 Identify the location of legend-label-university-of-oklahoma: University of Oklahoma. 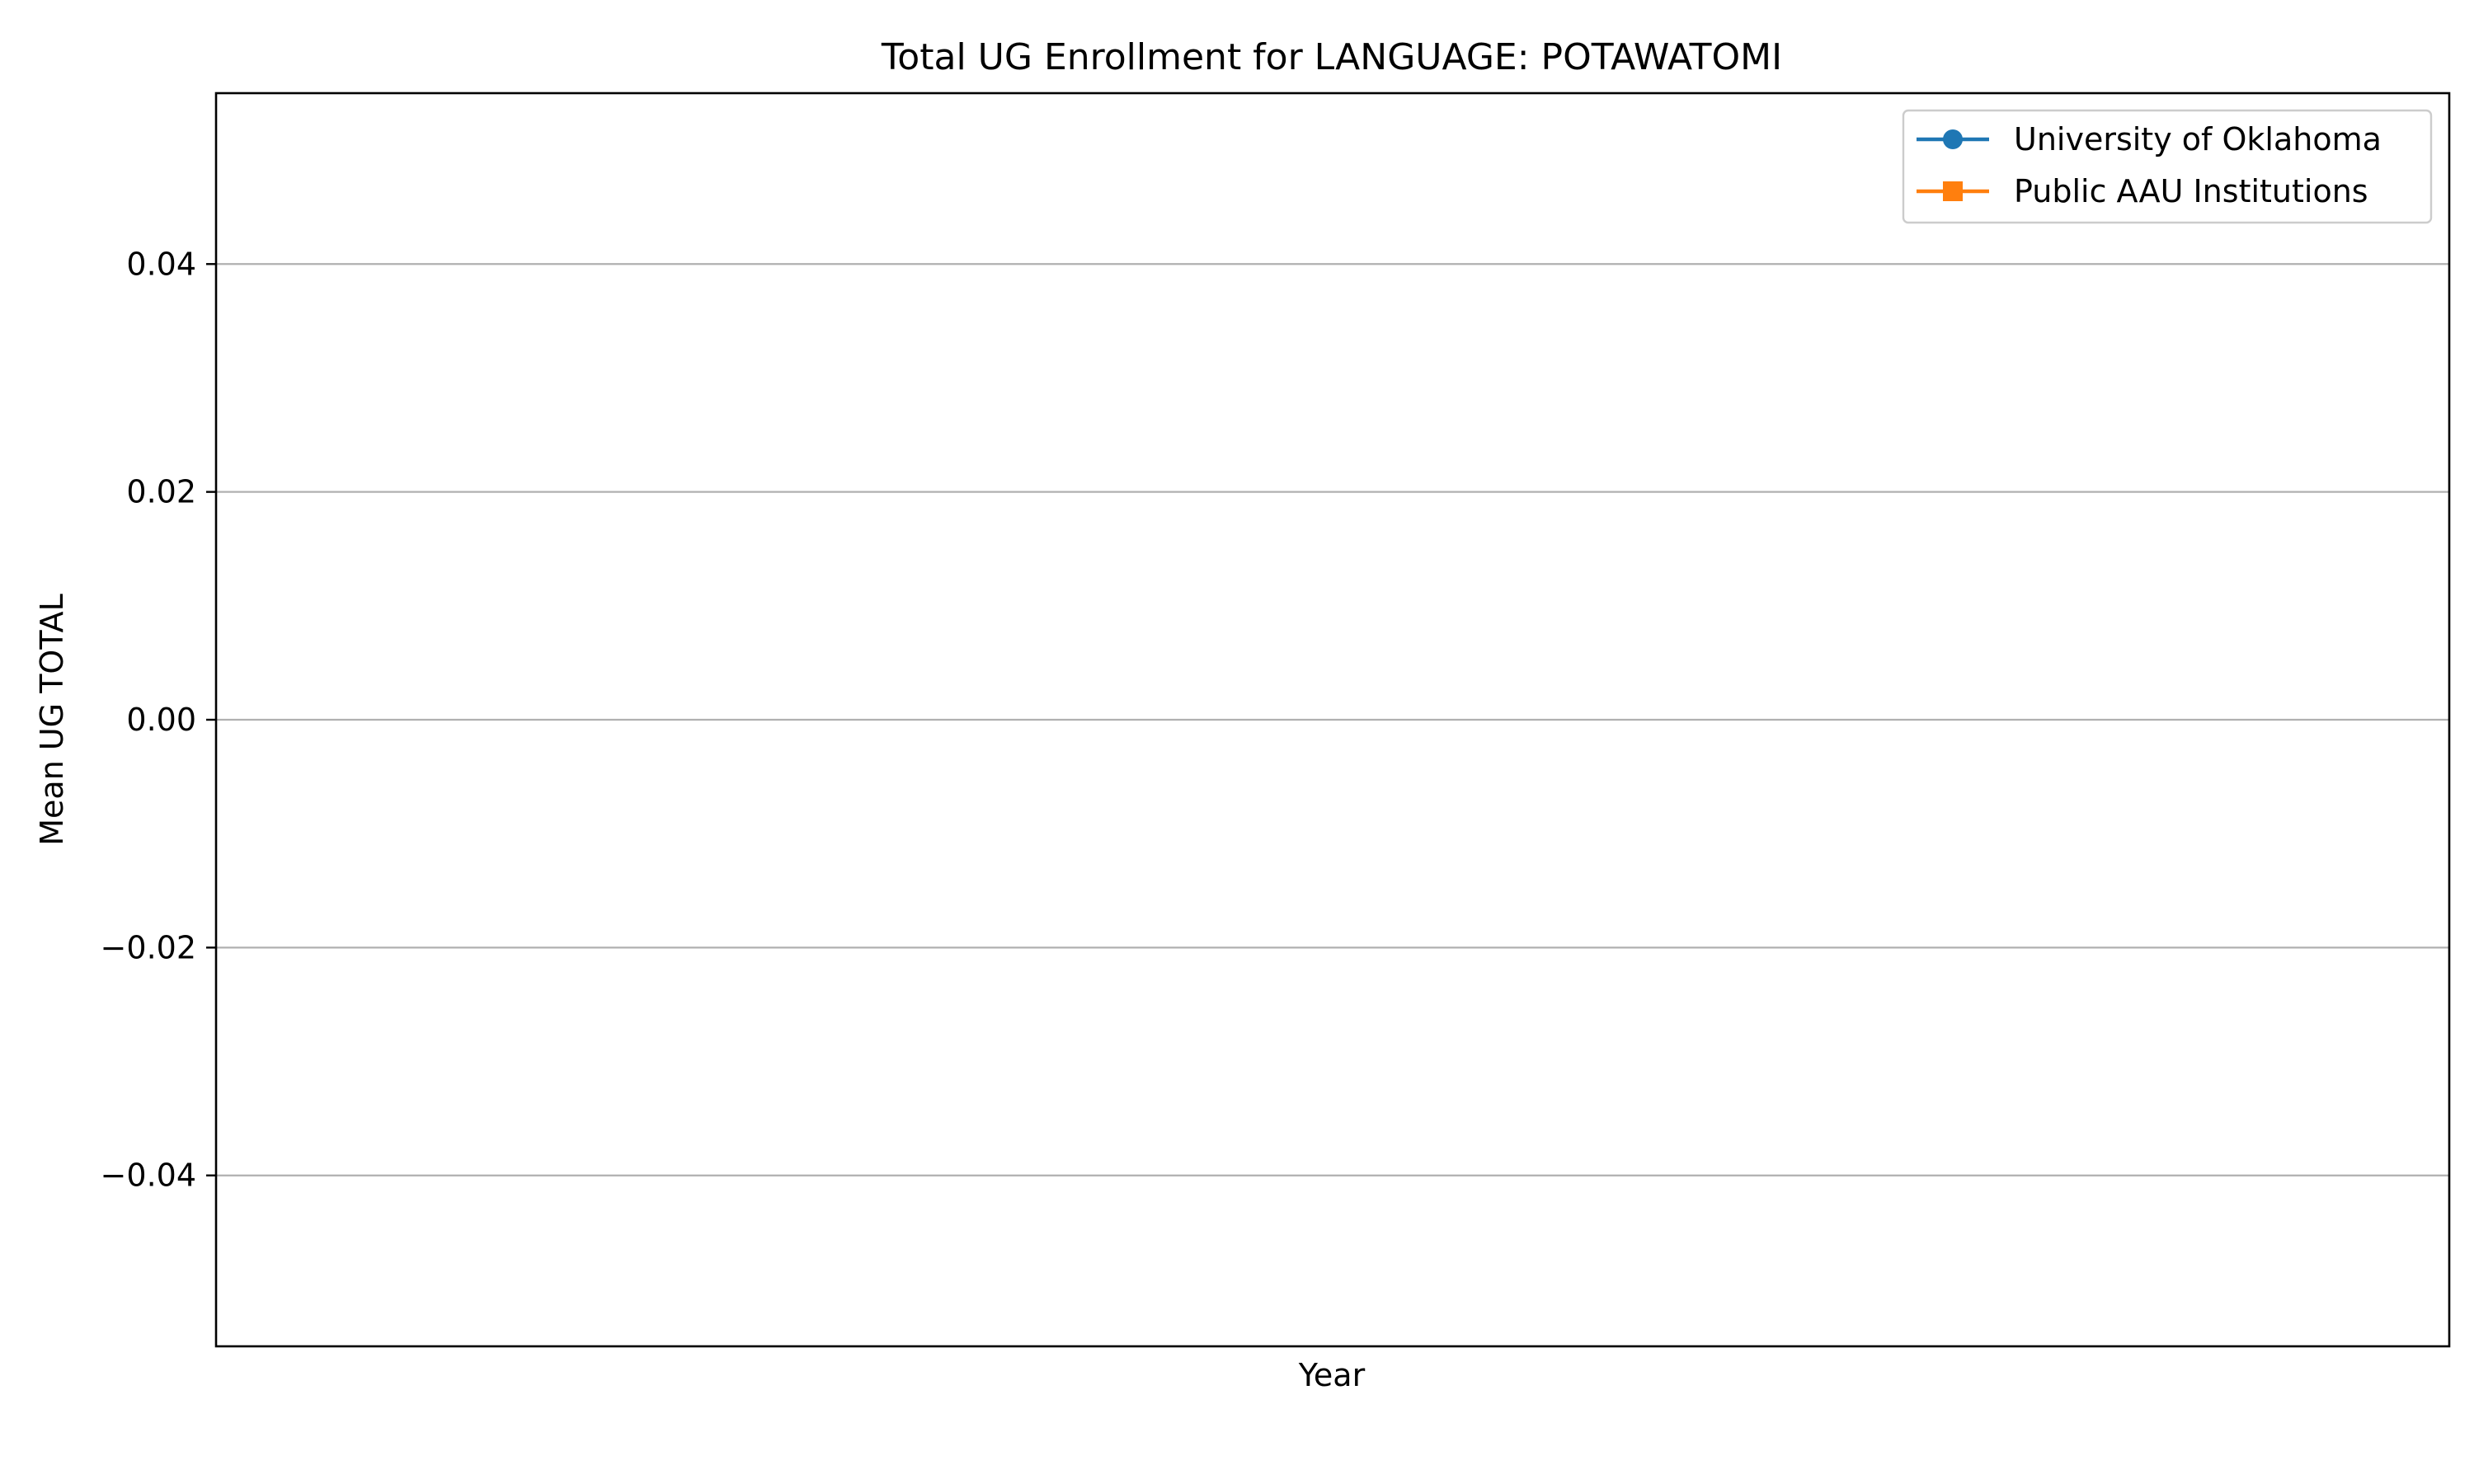
(2198, 139).